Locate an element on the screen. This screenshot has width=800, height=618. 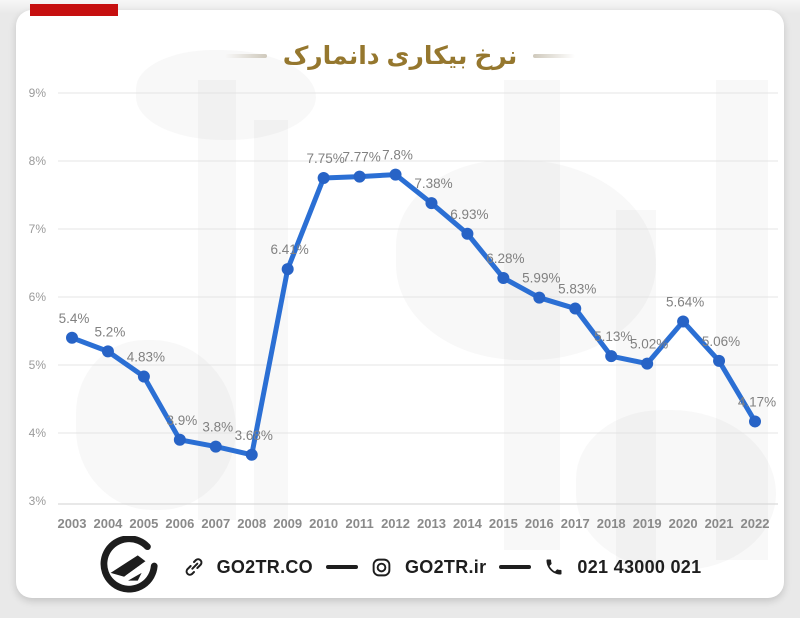
data-point-label: 5.4% is located at coordinates (74, 318).